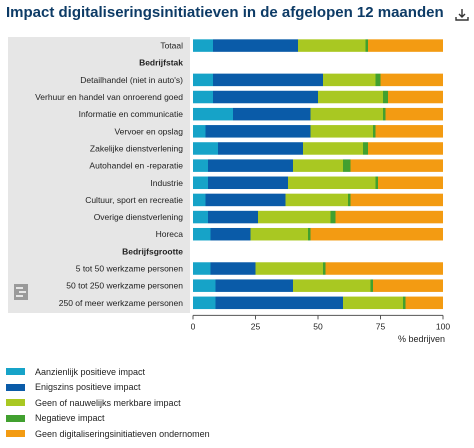  I want to click on category-label: Cultuur, sport en recreatie, so click(134, 200).